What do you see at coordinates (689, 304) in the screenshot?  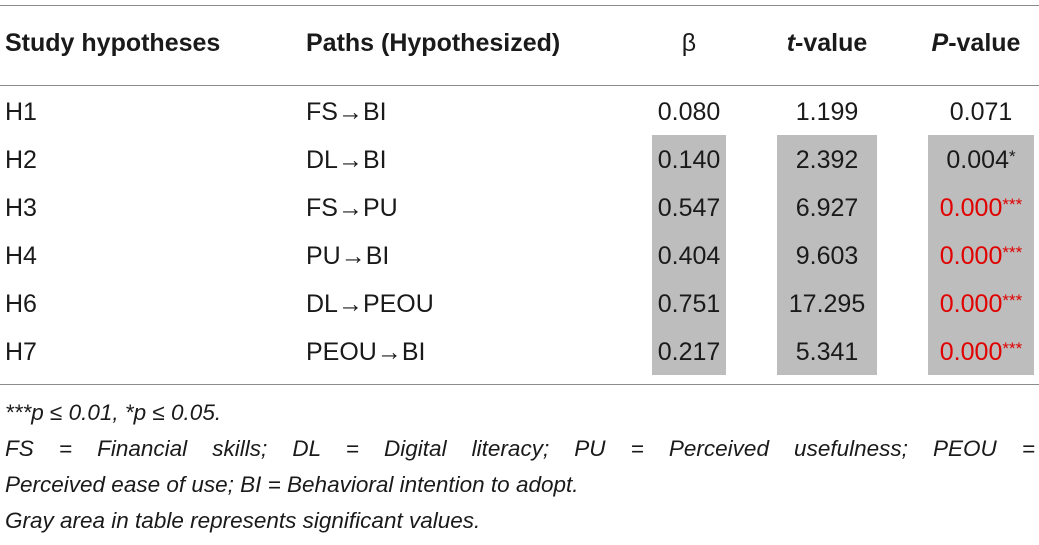 I see `beta-cell: 0.751` at bounding box center [689, 304].